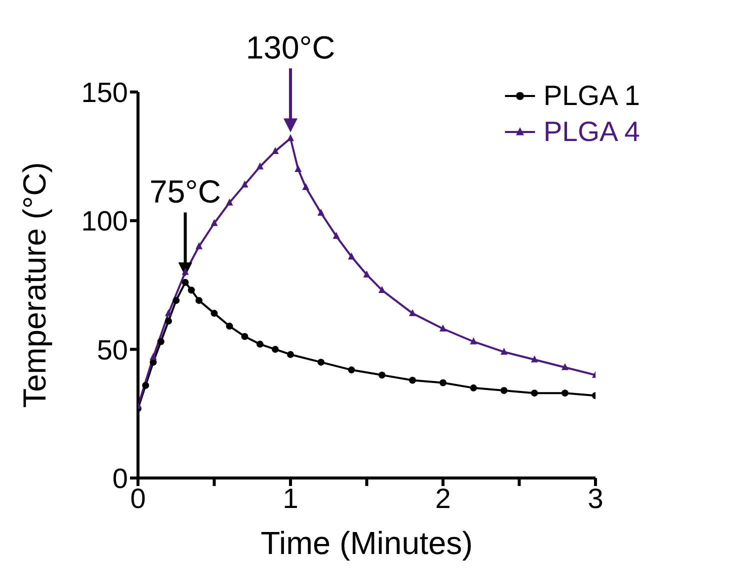  Describe the element at coordinates (104, 221) in the screenshot. I see `y-tick-label: 100` at that location.